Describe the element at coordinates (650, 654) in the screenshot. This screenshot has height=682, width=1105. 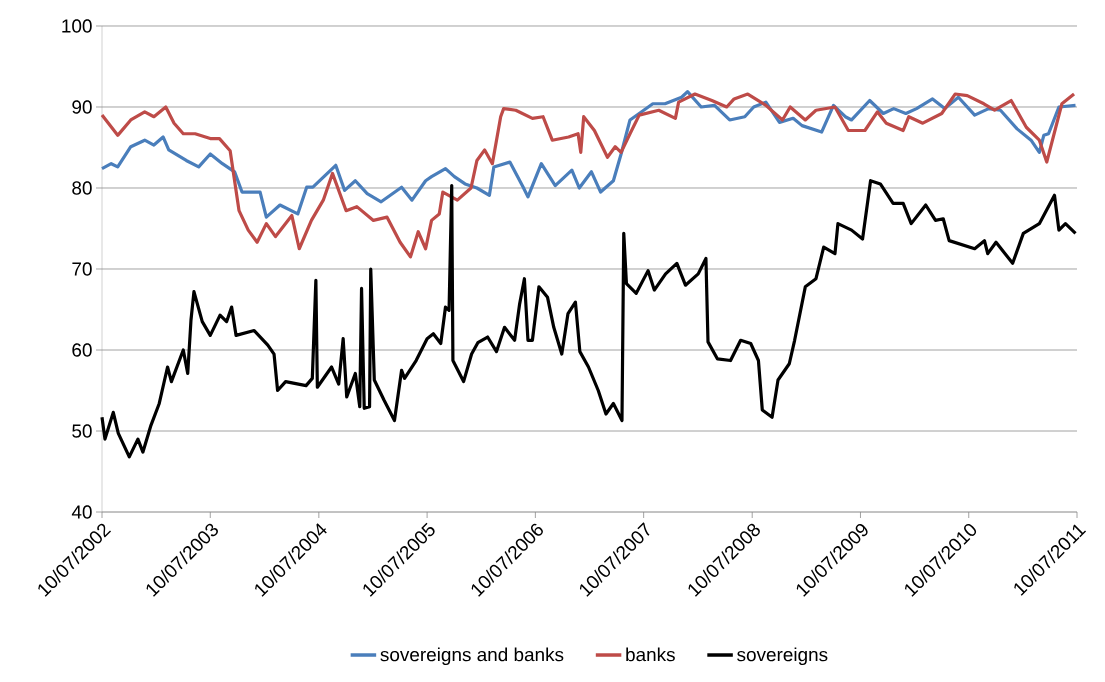
I see `legend-label: banks` at that location.